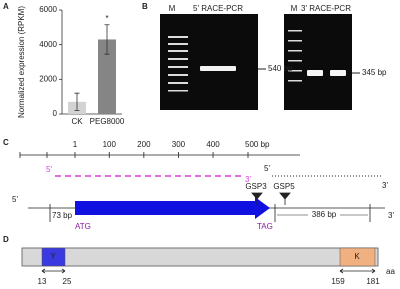 The height and width of the screenshot is (289, 400). Describe the element at coordinates (265, 226) in the screenshot. I see `codon-label: TAG` at that location.